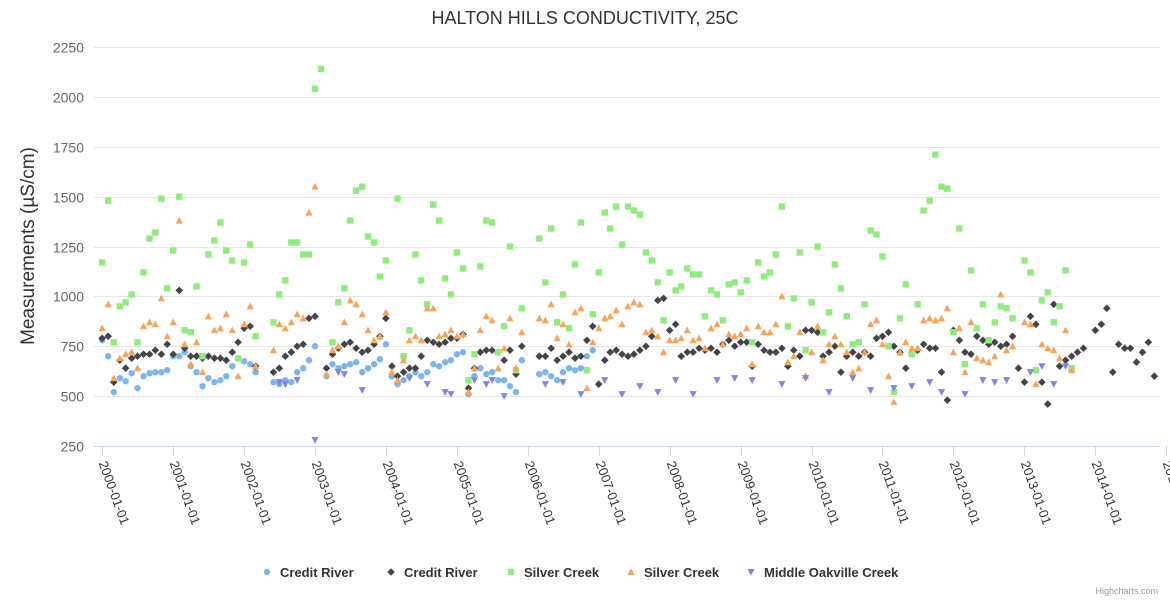 This screenshot has width=1170, height=605. What do you see at coordinates (611, 493) in the screenshot?
I see `x-tick-label: 2007-01-01` at bounding box center [611, 493].